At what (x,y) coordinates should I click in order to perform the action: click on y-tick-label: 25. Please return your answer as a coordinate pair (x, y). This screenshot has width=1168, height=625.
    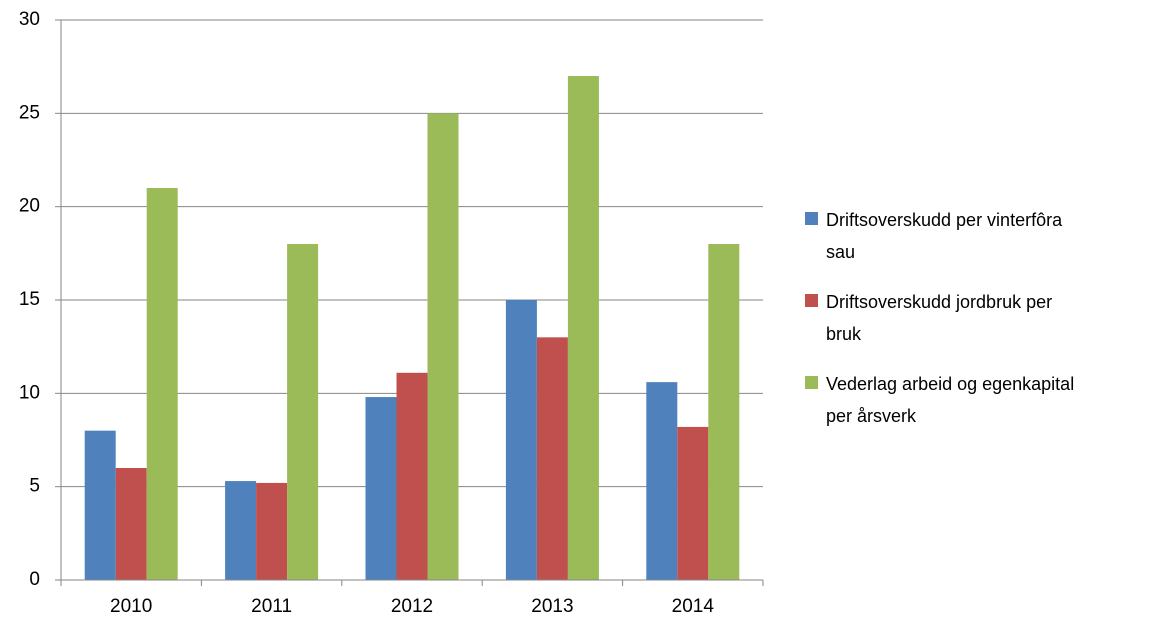
    Looking at the image, I should click on (29, 112).